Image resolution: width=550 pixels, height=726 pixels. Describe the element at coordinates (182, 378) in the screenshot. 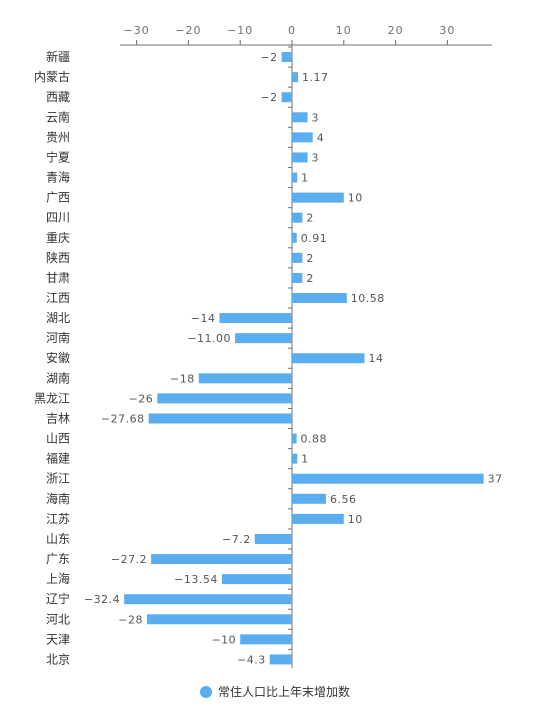

I see `bar-value-label: −18` at that location.